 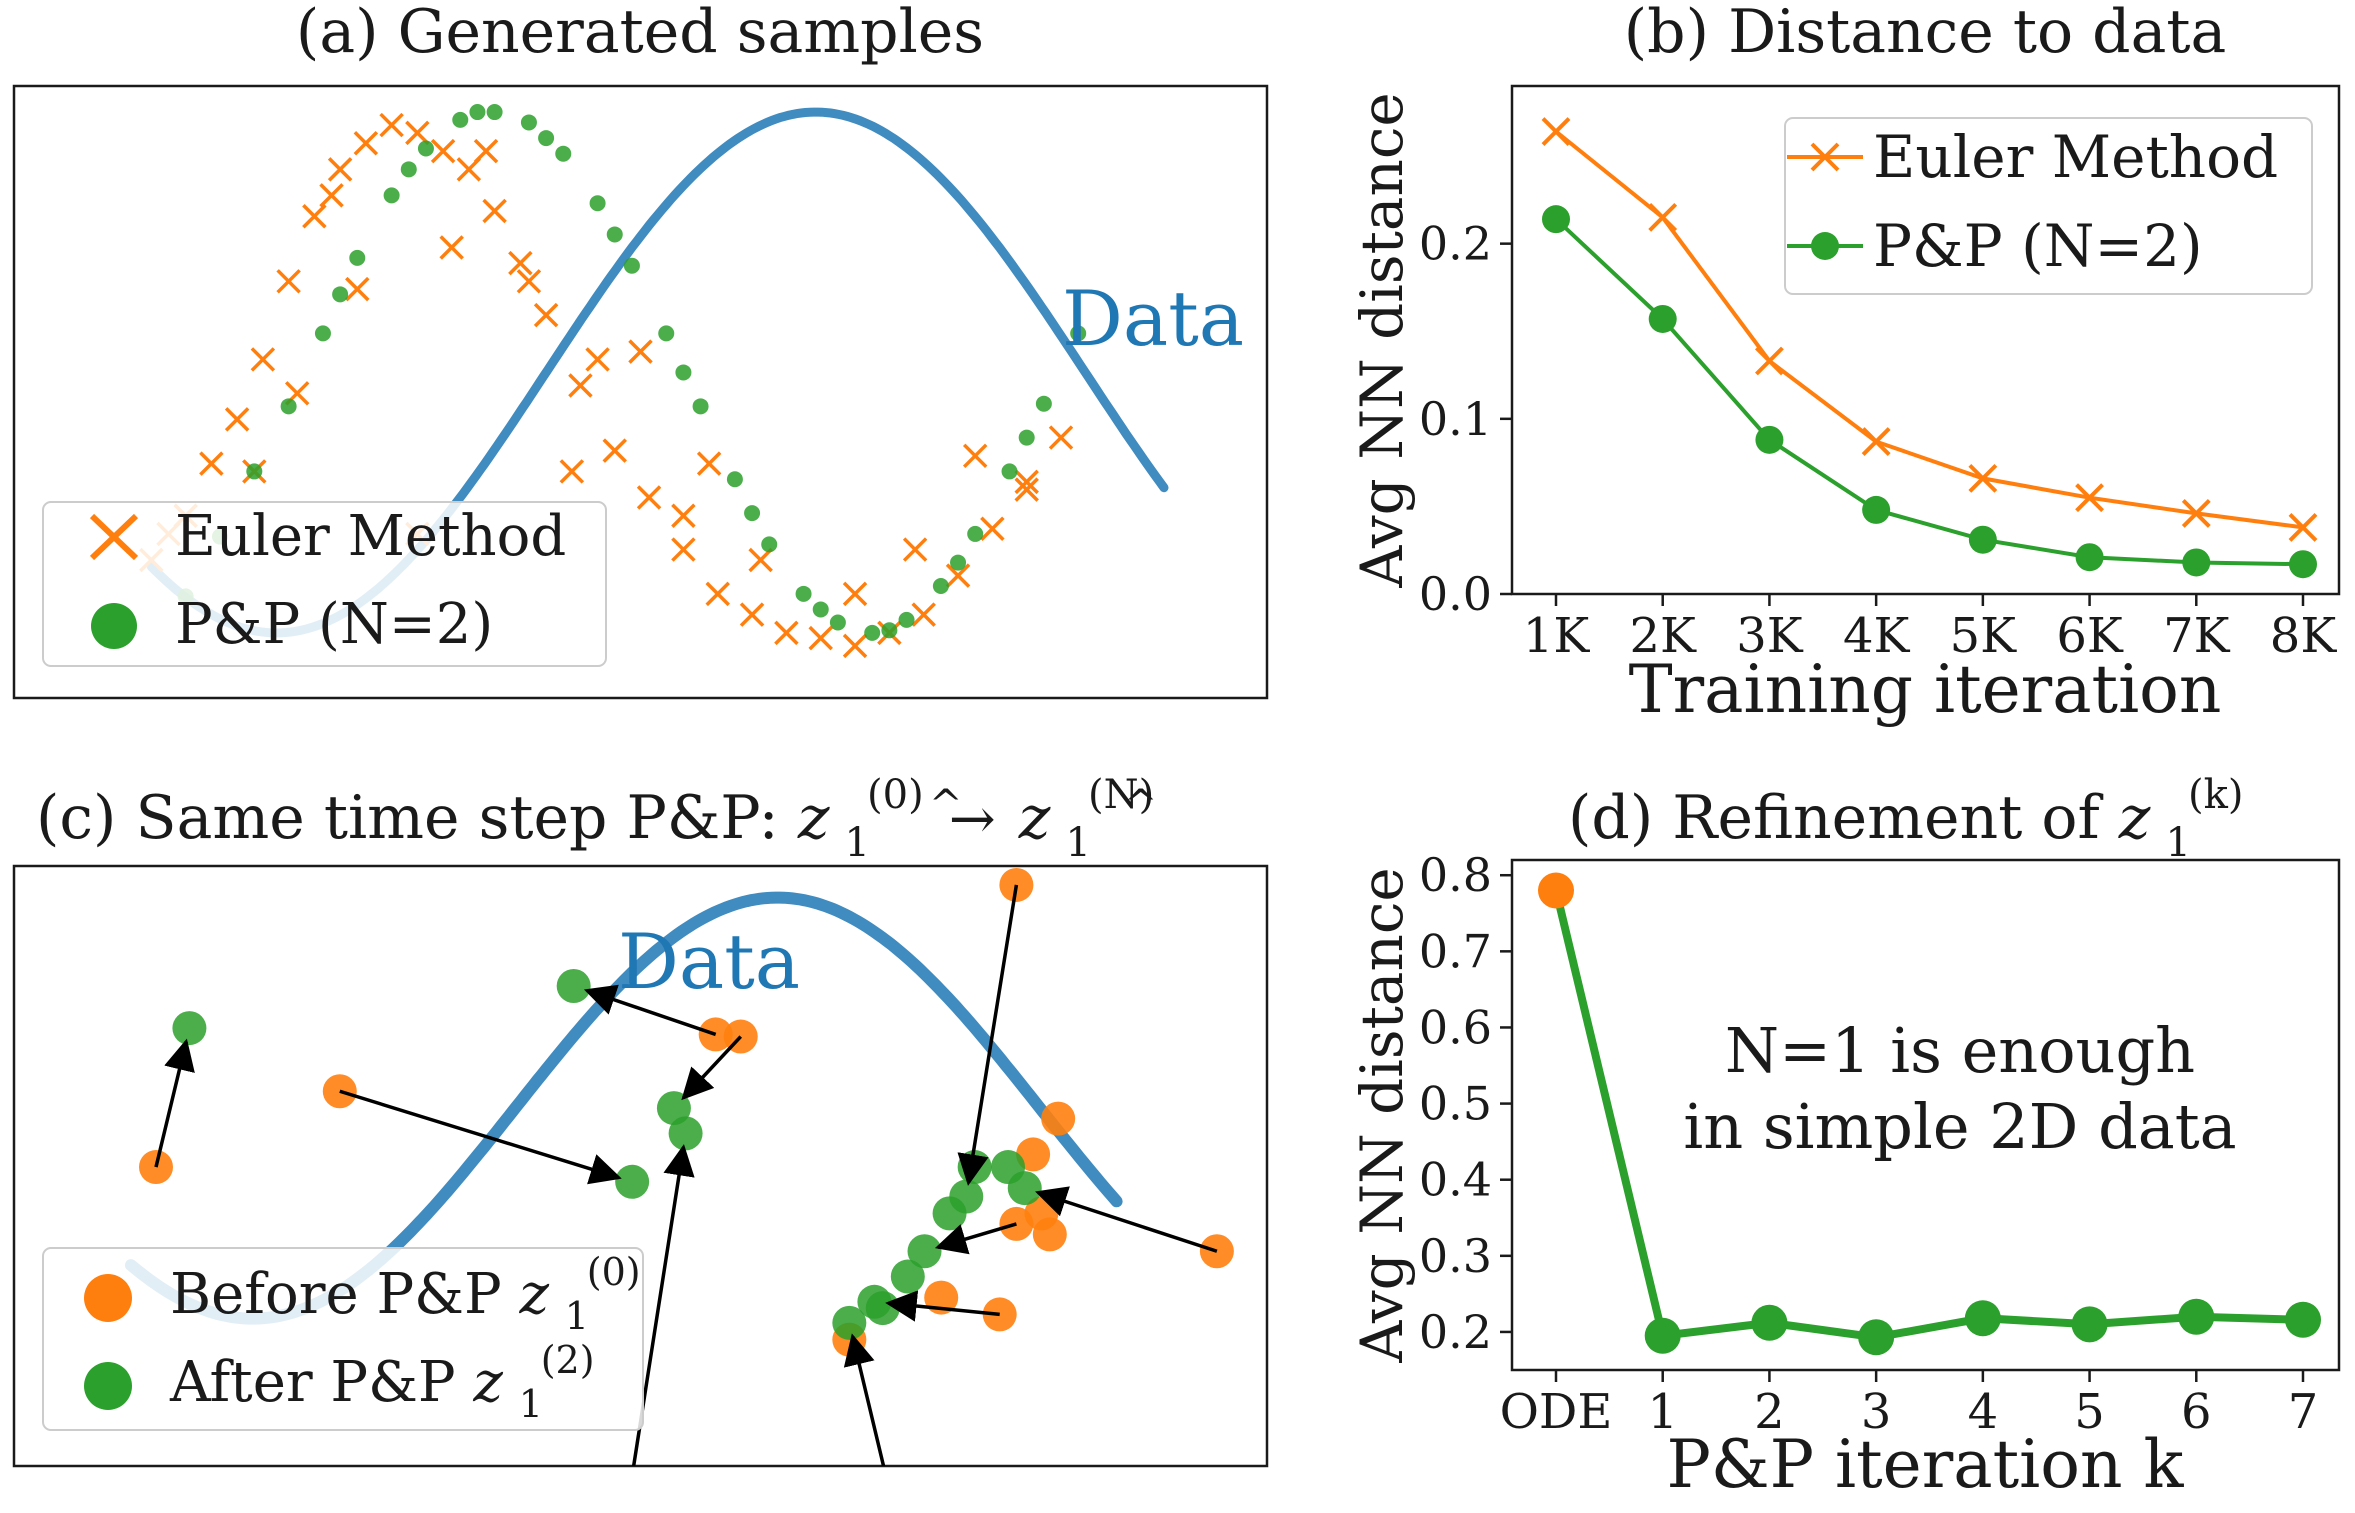 I want to click on panel-d-annotation-line-1: N=1 is enough, so click(x=1960, y=1050).